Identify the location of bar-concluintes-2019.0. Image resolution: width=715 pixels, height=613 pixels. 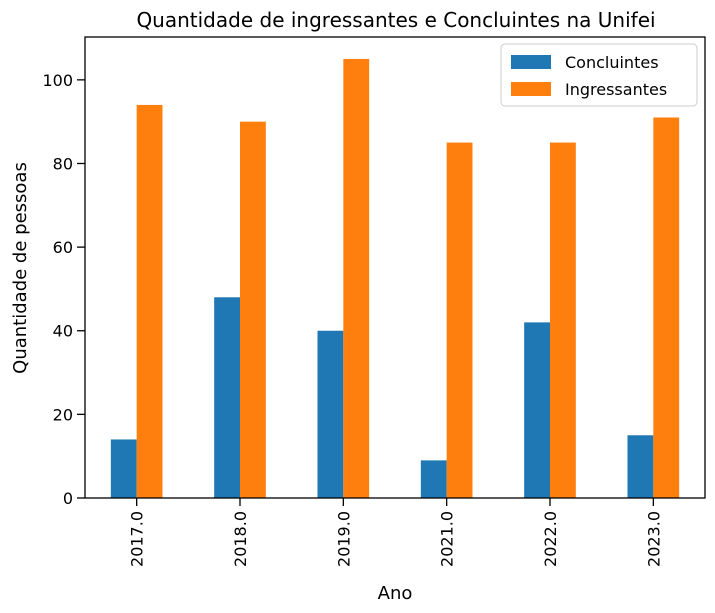
(330, 414).